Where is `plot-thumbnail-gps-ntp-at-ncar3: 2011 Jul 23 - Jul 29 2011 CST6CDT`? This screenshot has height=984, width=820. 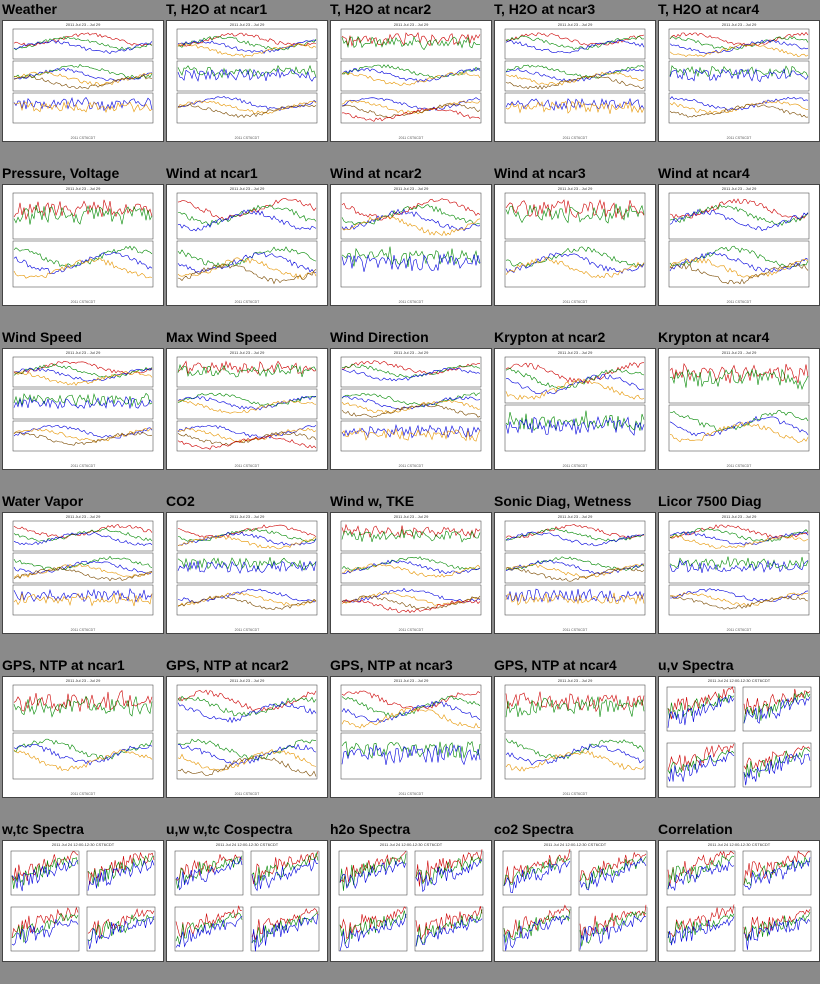 plot-thumbnail-gps-ntp-at-ncar3: 2011 Jul 23 - Jul 29 2011 CST6CDT is located at coordinates (411, 737).